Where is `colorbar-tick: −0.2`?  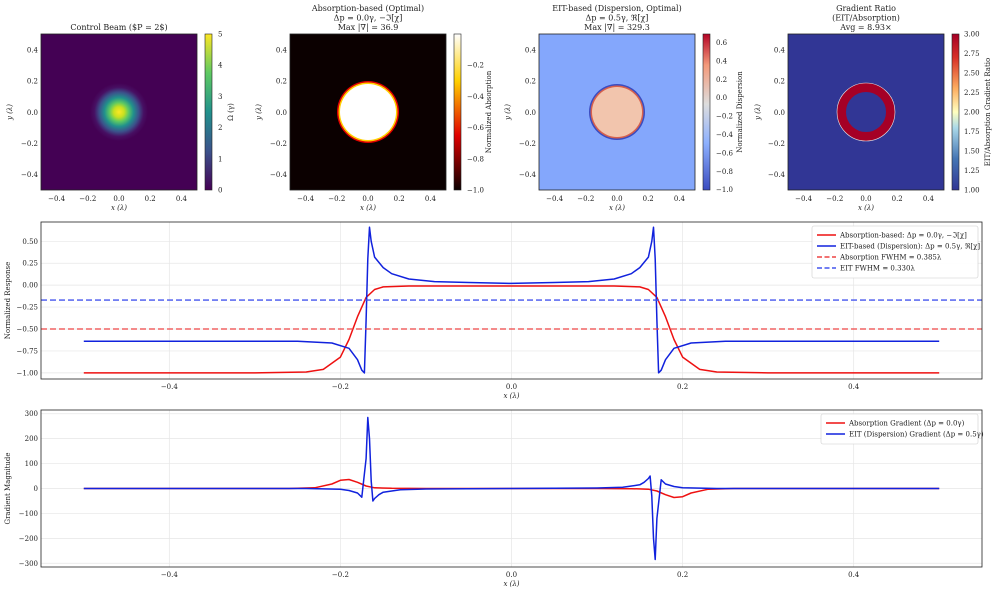
colorbar-tick: −0.2 is located at coordinates (724, 117).